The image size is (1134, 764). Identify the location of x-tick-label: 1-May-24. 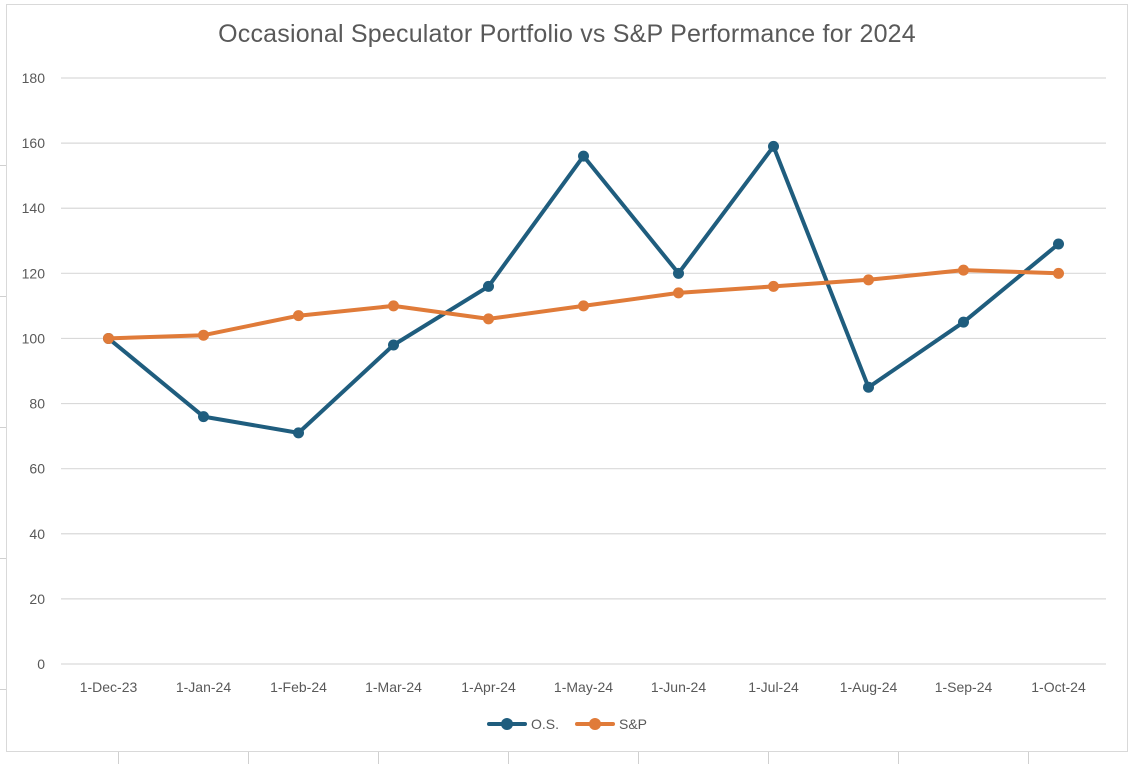
(583, 687).